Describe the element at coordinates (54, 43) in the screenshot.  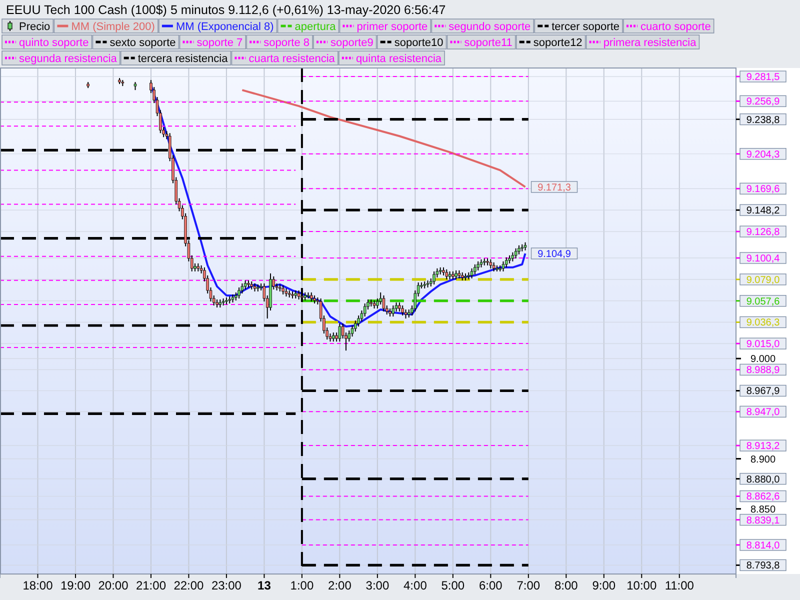
I see `legend-label: quinto soporte` at that location.